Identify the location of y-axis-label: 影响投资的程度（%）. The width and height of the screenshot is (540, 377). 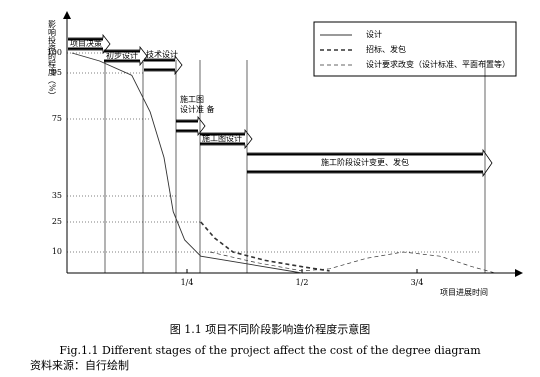
(52, 59).